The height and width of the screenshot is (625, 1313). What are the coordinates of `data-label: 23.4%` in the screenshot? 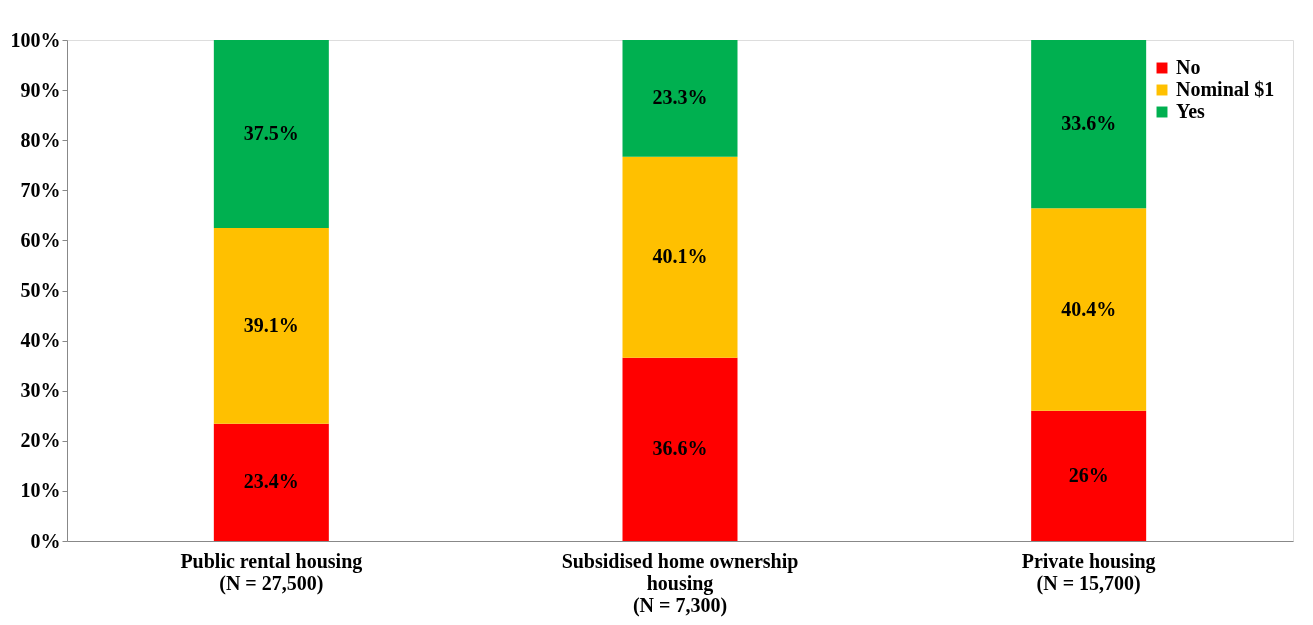 It's located at (271, 481).